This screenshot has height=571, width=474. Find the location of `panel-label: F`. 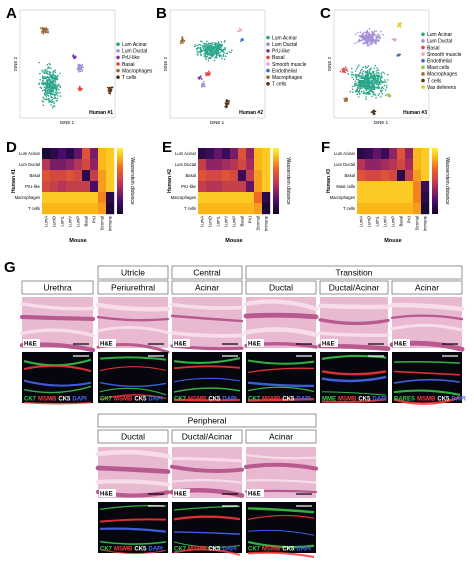

panel-label: F is located at coordinates (325, 147).